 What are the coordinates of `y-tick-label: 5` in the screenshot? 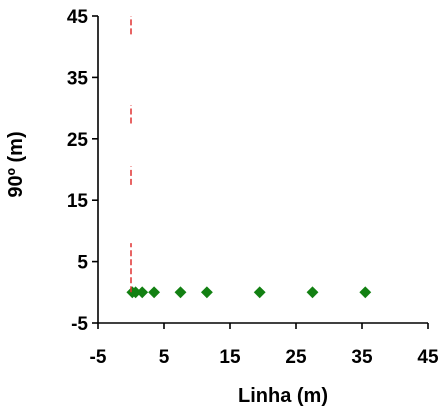 It's located at (82, 263).